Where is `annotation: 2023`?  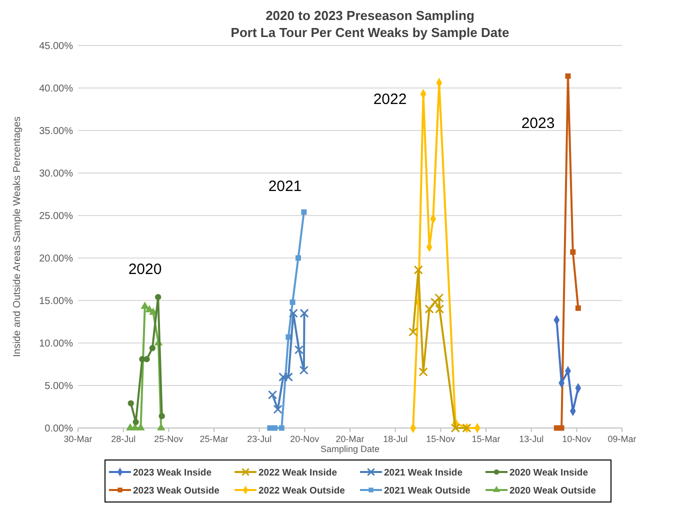 annotation: 2023 is located at coordinates (538, 123).